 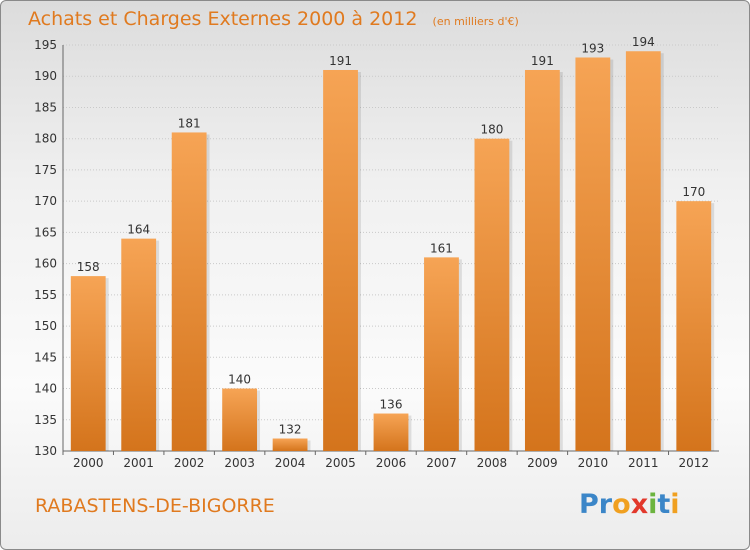 I want to click on logo-letter: P, so click(x=589, y=504).